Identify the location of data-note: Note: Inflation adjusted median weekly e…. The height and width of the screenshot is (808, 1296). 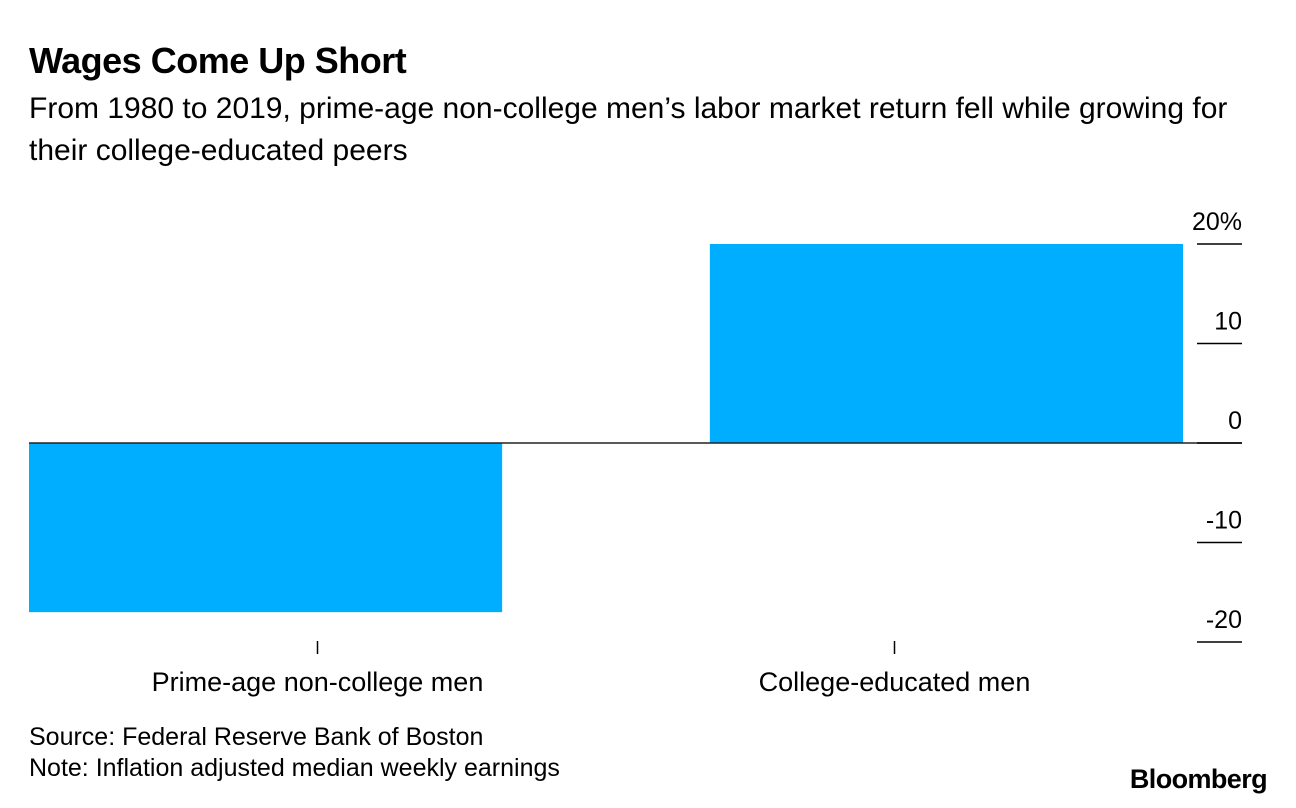
(294, 768).